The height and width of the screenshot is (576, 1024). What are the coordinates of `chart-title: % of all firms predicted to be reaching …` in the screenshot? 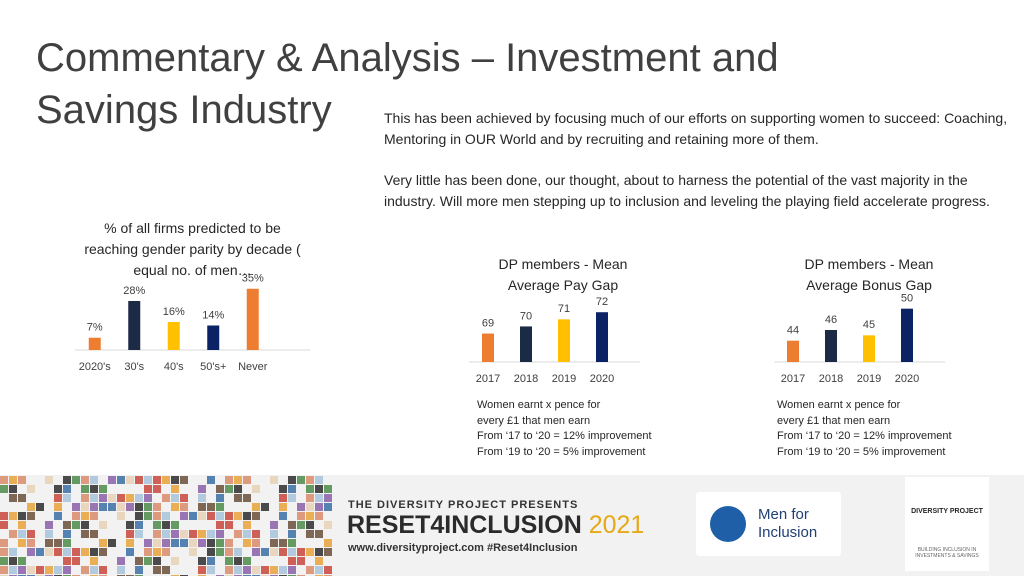 It's located at (192, 249).